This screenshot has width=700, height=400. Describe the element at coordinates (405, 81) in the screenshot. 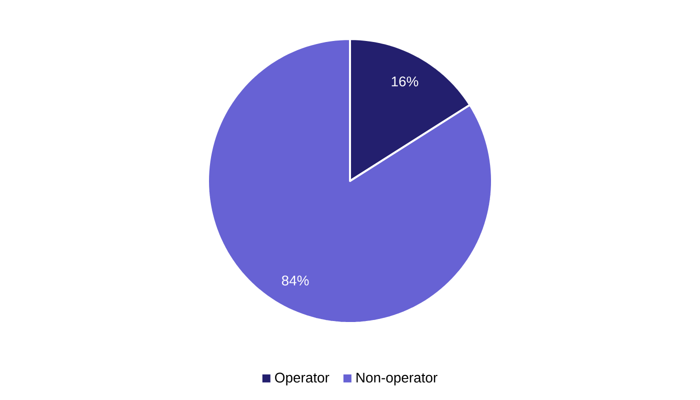

I see `data-label: 16%` at that location.